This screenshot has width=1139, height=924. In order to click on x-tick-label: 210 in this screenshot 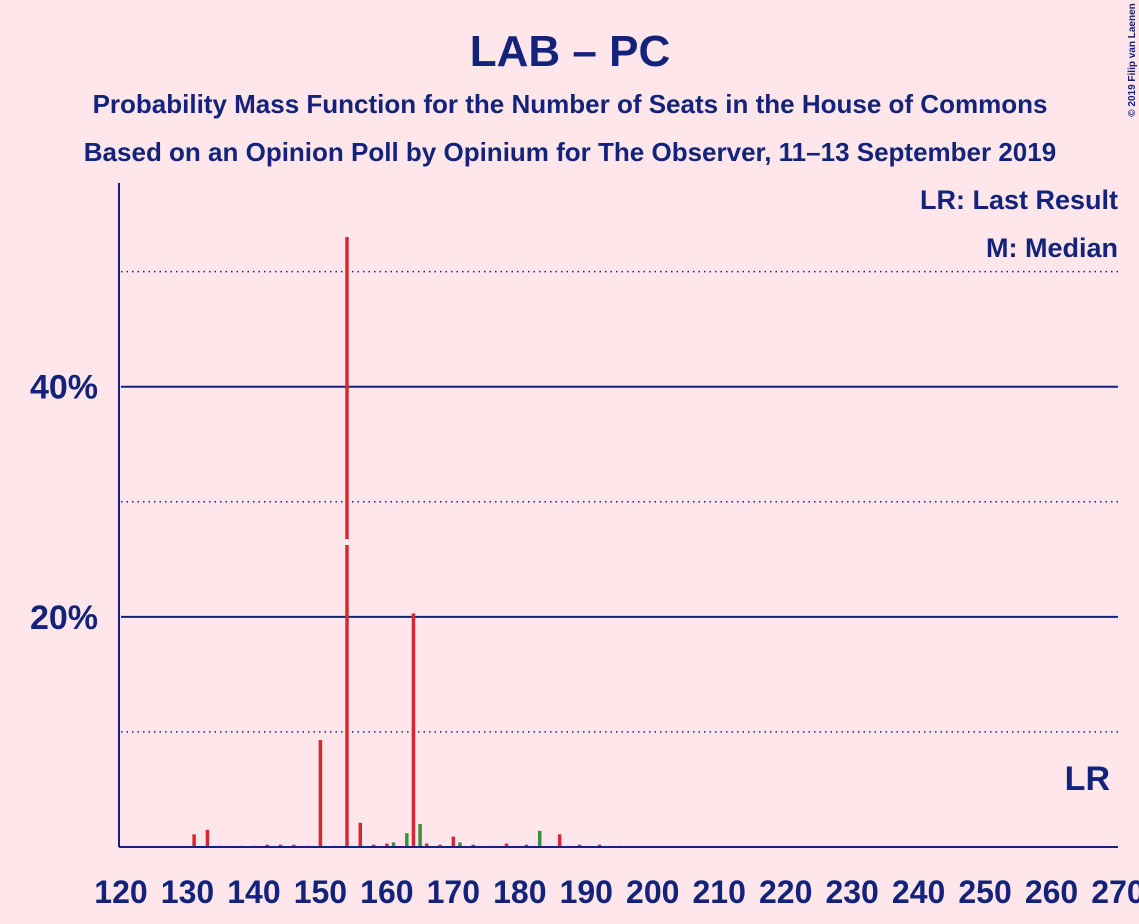, I will do `click(719, 892)`.